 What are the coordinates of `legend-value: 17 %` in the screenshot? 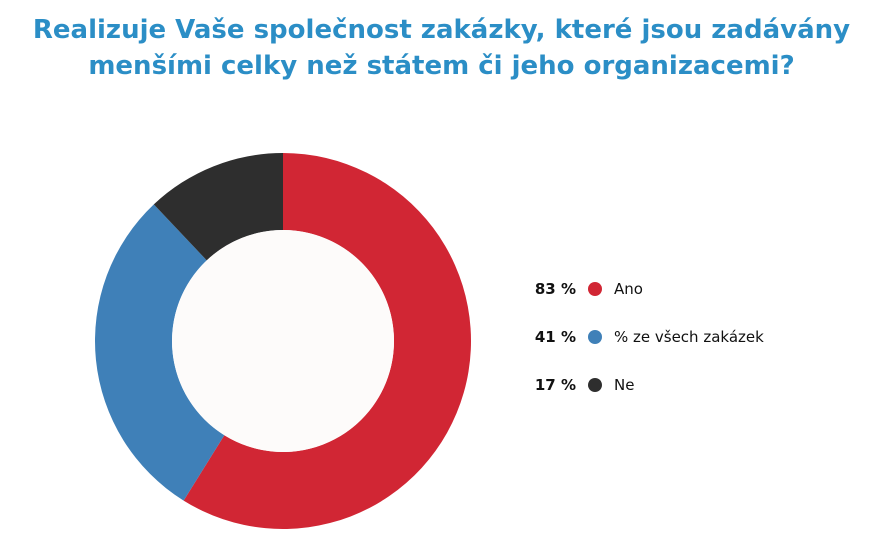 It's located at (555, 385).